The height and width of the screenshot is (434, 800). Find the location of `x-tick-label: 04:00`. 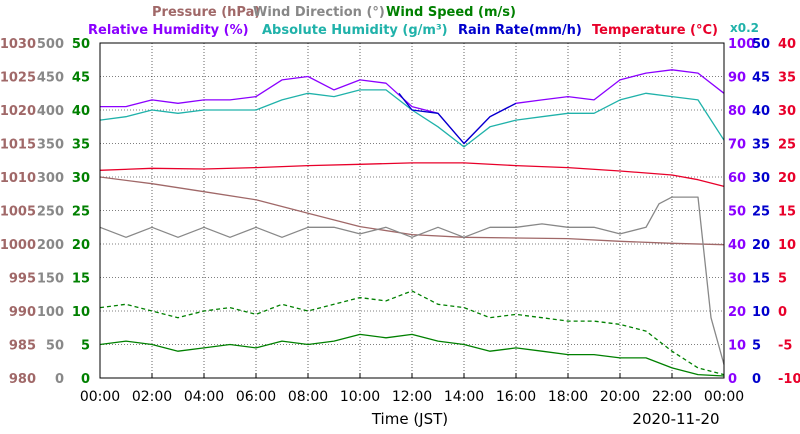

x-tick-label: 04:00 is located at coordinates (204, 397).